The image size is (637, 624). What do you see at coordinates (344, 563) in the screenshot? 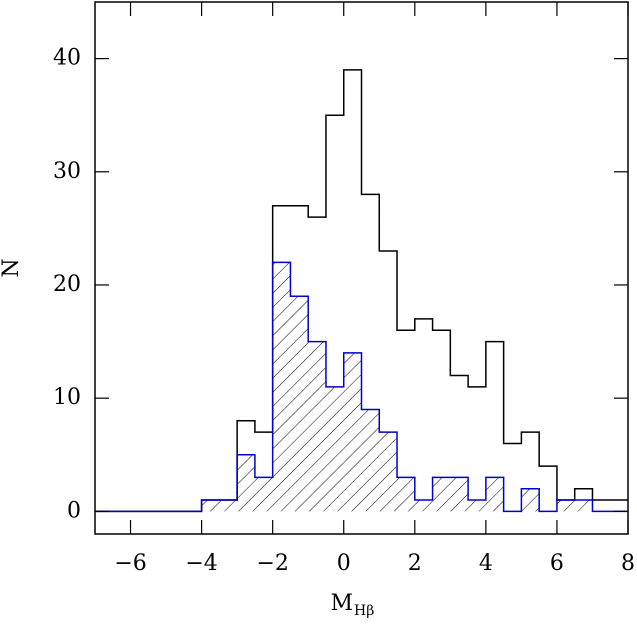
I see `x-tick-label: 0` at bounding box center [344, 563].